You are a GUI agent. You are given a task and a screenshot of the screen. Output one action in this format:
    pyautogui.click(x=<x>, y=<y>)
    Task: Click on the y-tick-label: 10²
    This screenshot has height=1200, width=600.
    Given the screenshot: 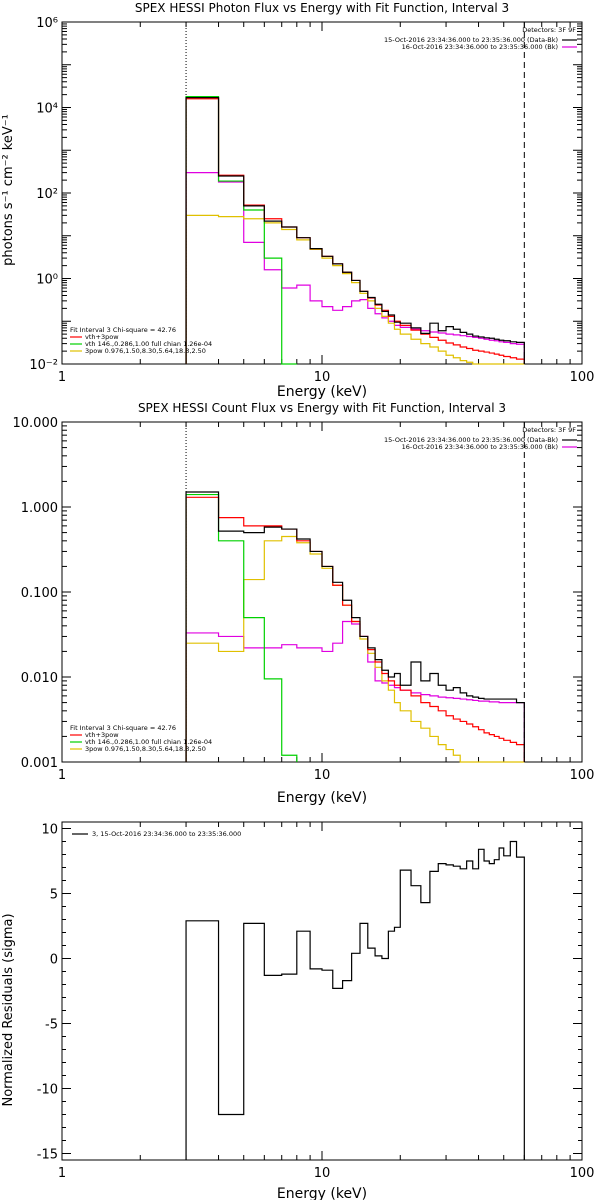 What is the action you would take?
    pyautogui.click(x=47, y=194)
    